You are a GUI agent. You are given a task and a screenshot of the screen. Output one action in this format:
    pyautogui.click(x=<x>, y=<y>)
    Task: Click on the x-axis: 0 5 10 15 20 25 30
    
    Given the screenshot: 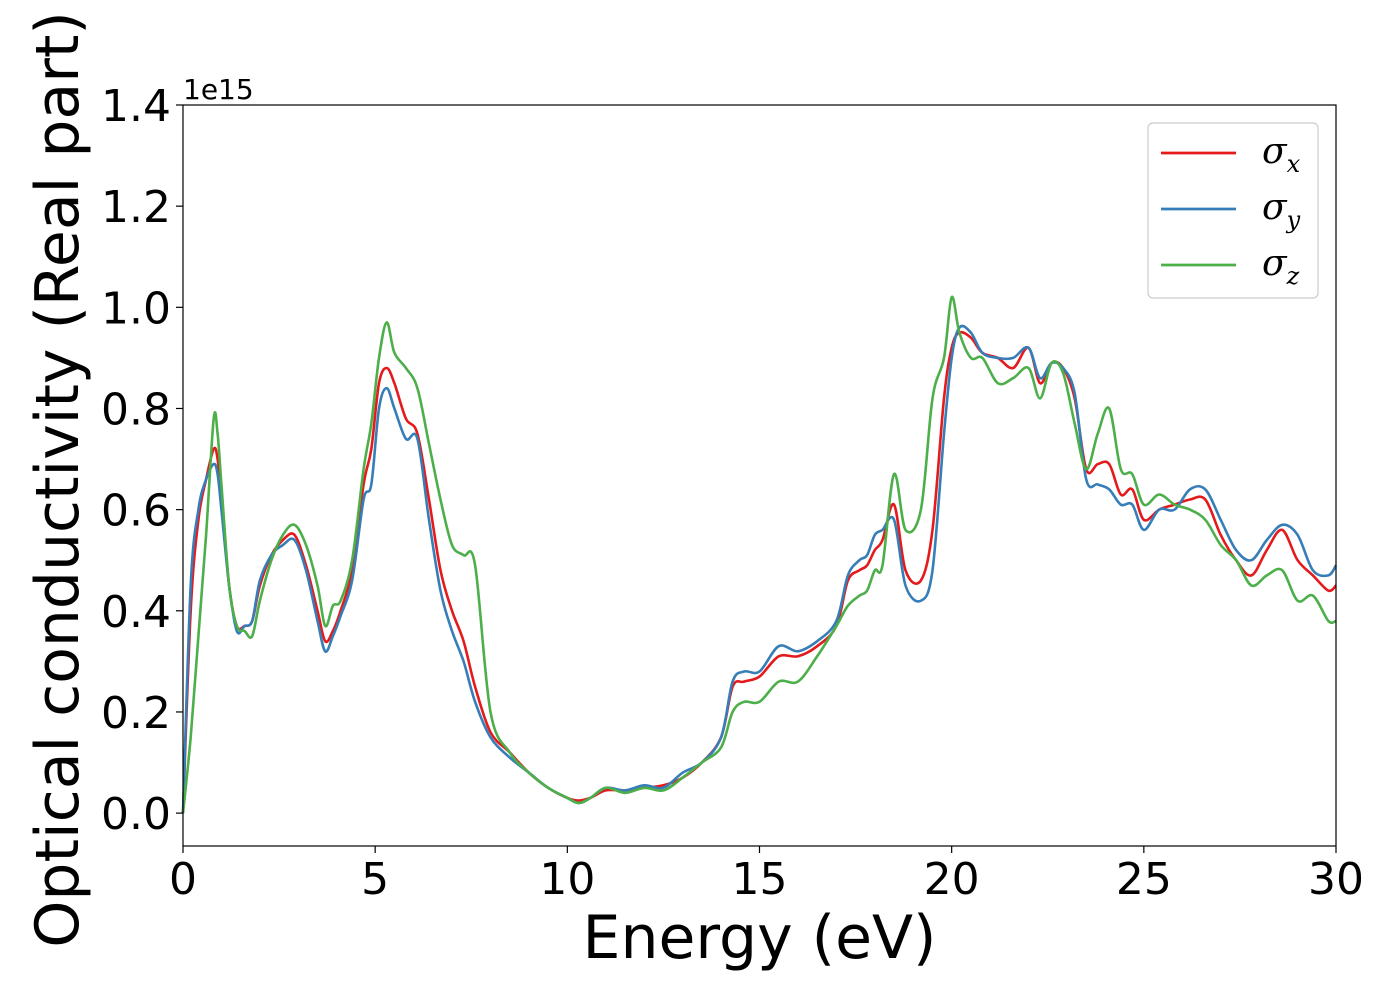 What is the action you would take?
    pyautogui.click(x=766, y=875)
    